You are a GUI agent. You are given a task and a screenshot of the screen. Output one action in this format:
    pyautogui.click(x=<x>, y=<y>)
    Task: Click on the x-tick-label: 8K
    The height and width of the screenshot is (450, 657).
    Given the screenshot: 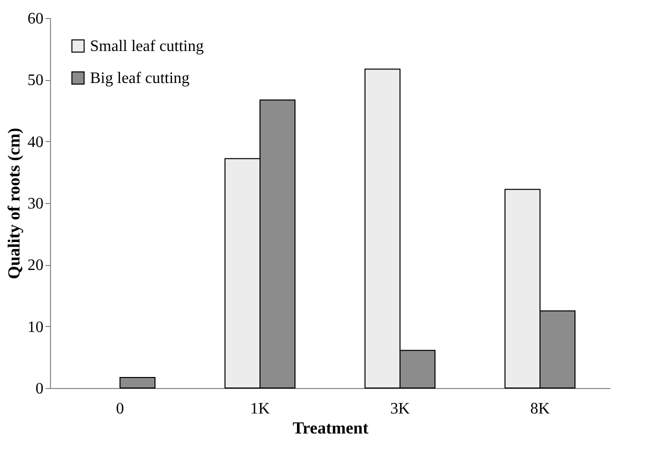 What is the action you would take?
    pyautogui.click(x=540, y=409)
    